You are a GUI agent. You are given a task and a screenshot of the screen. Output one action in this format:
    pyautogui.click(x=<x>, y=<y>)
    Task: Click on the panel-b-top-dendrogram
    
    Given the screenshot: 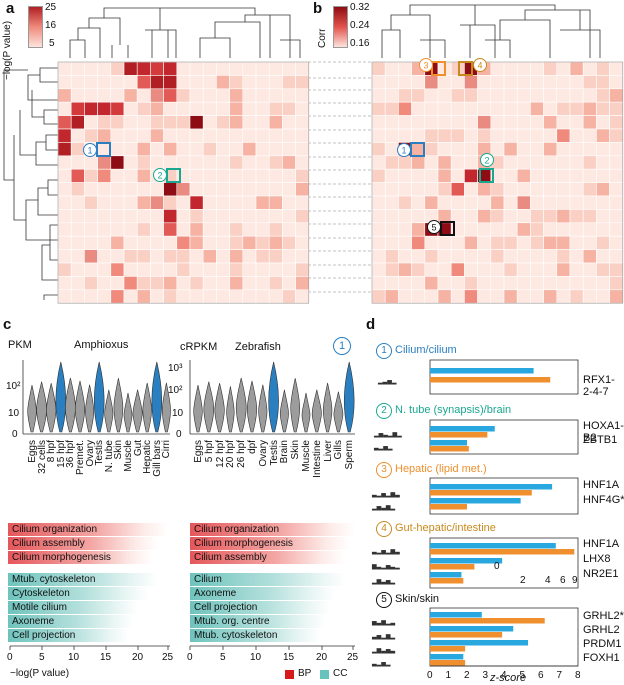 What is the action you would take?
    pyautogui.click(x=491, y=31)
    